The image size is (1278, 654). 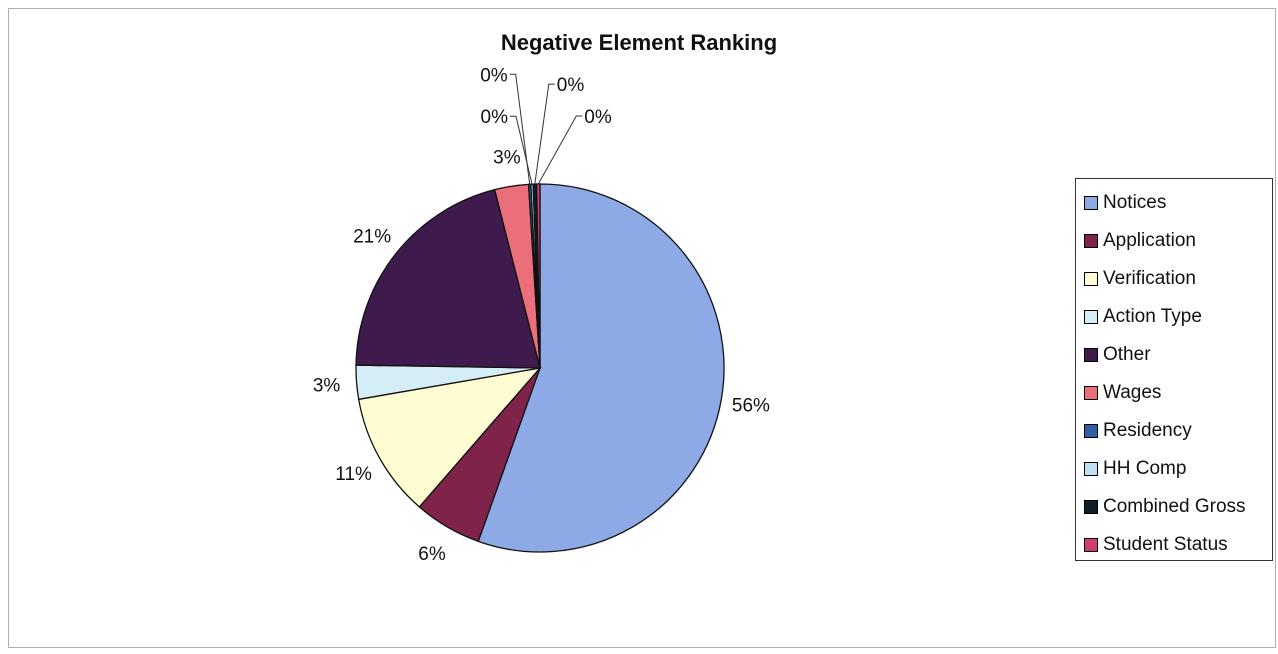 I want to click on pie-slice-verification, so click(x=449, y=437).